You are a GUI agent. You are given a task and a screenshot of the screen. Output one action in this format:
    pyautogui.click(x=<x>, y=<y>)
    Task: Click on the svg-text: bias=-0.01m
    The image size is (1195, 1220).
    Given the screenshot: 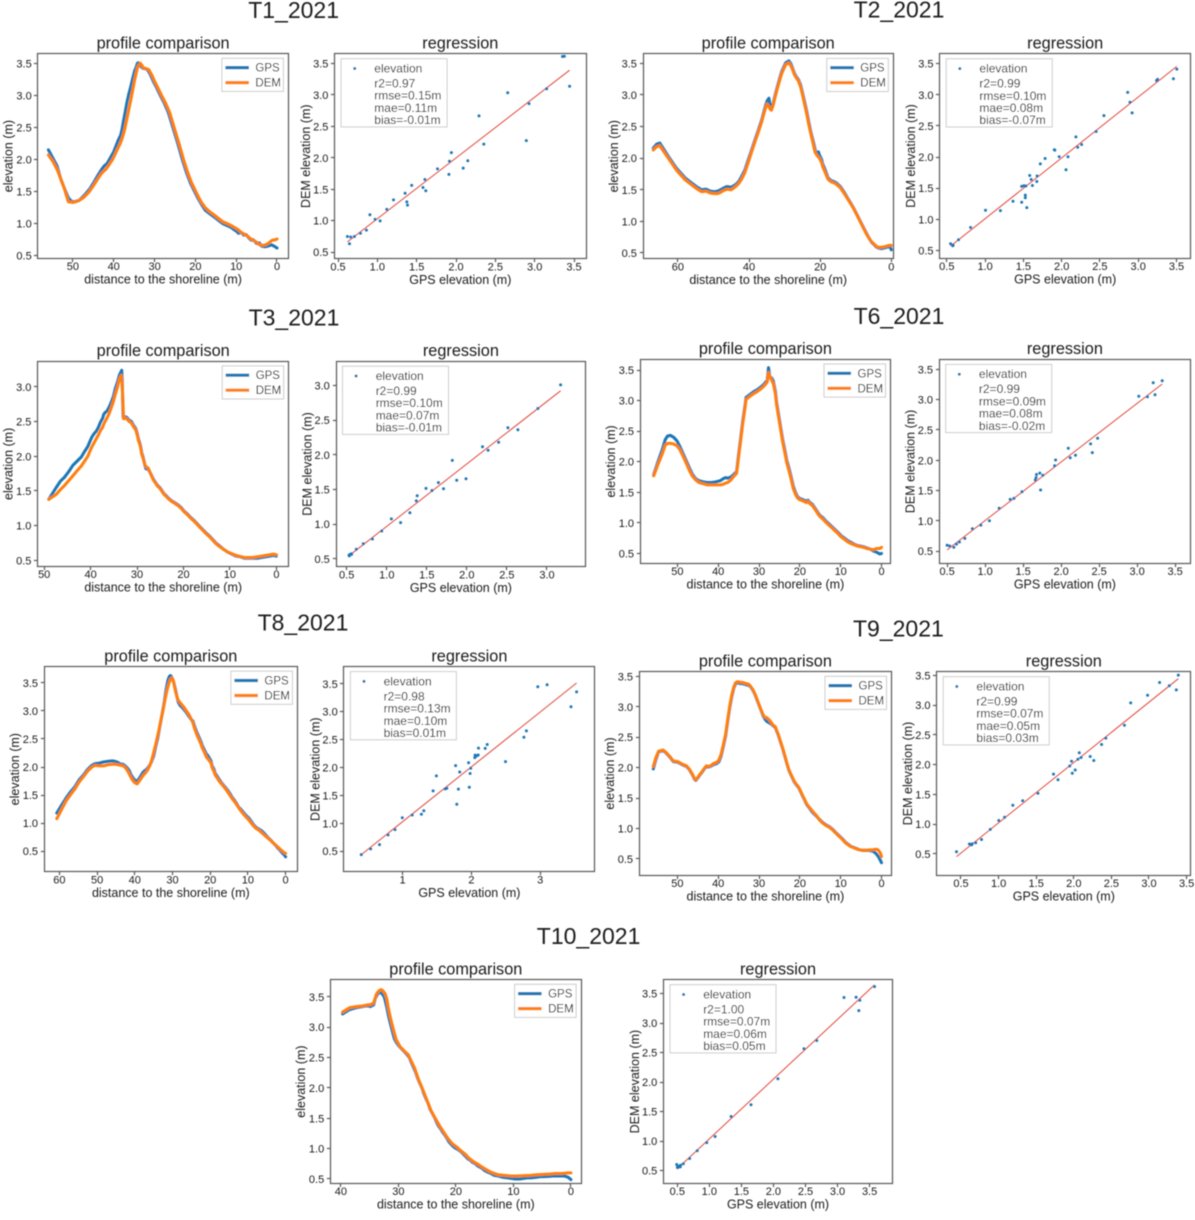 What is the action you would take?
    pyautogui.click(x=409, y=428)
    